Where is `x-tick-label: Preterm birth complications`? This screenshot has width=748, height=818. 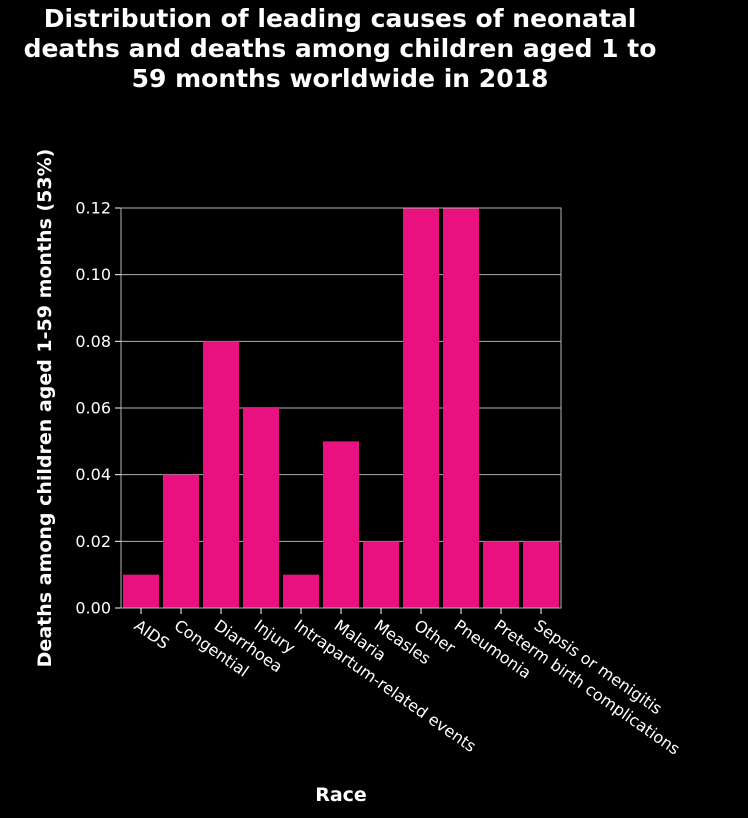
x-tick-label: Preterm birth complications is located at coordinates (587, 687).